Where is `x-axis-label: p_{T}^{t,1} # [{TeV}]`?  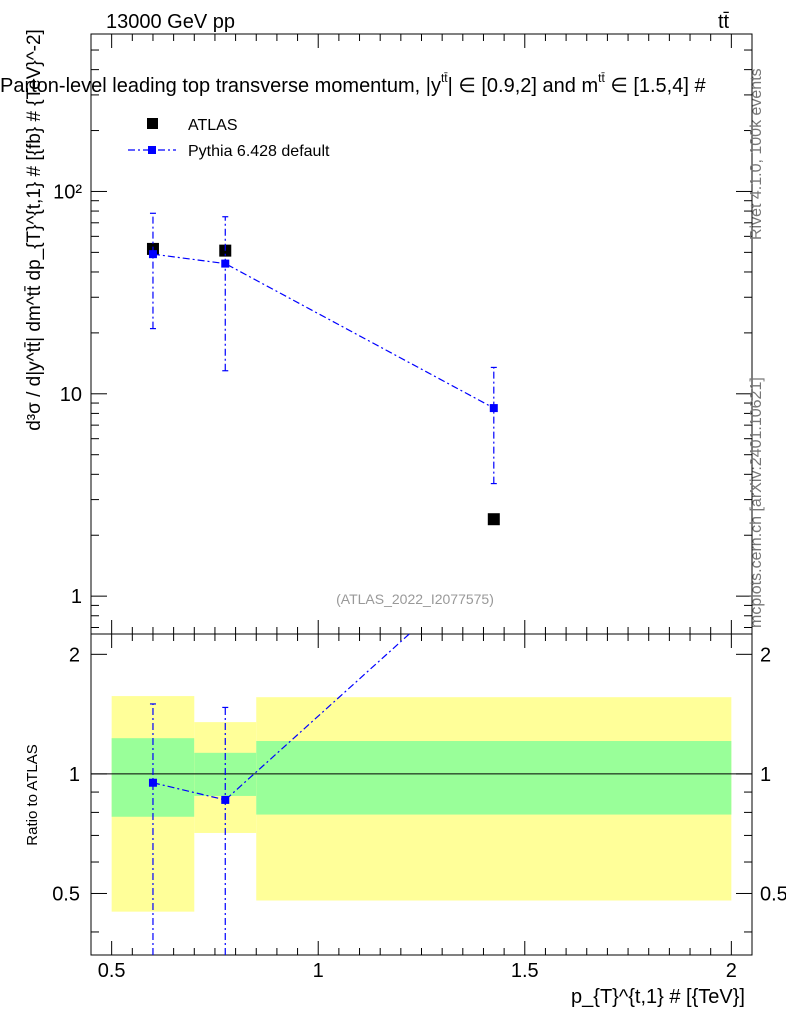
x-axis-label: p_{T}^{t,1} # [{TeV}] is located at coordinates (658, 997).